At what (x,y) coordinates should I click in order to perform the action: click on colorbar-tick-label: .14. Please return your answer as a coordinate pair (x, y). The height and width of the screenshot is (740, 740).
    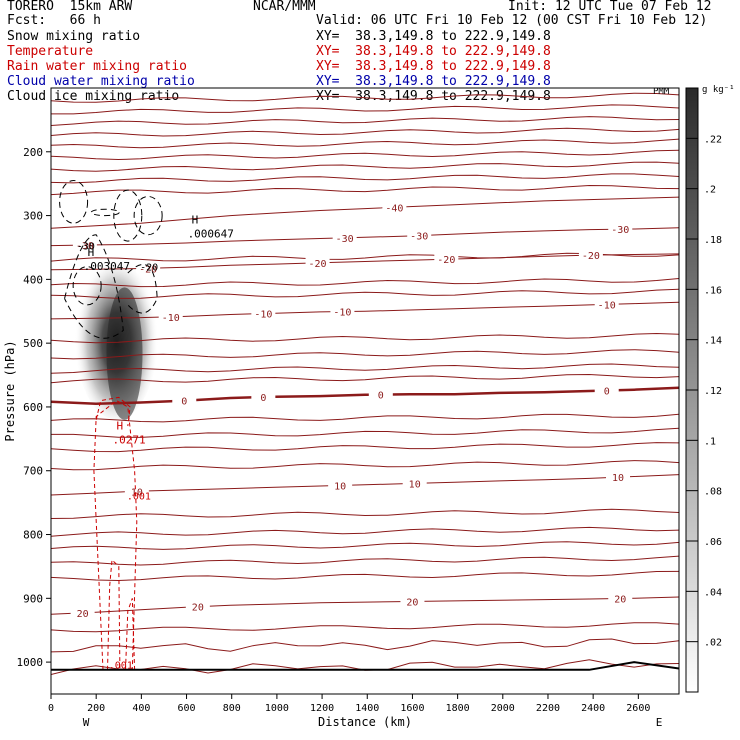
    Looking at the image, I should click on (713, 341).